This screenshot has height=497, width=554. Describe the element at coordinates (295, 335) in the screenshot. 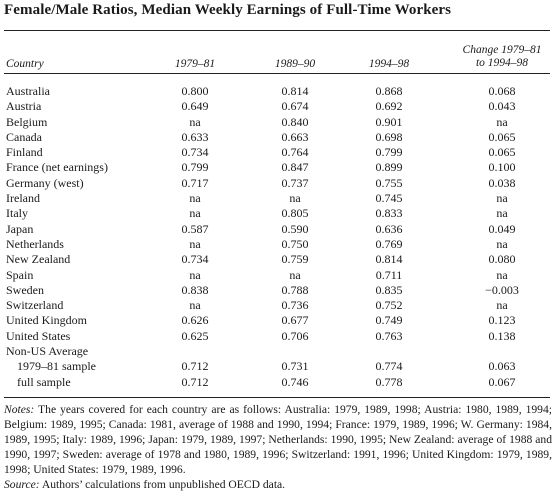

I see `cell-value: 0.706` at that location.